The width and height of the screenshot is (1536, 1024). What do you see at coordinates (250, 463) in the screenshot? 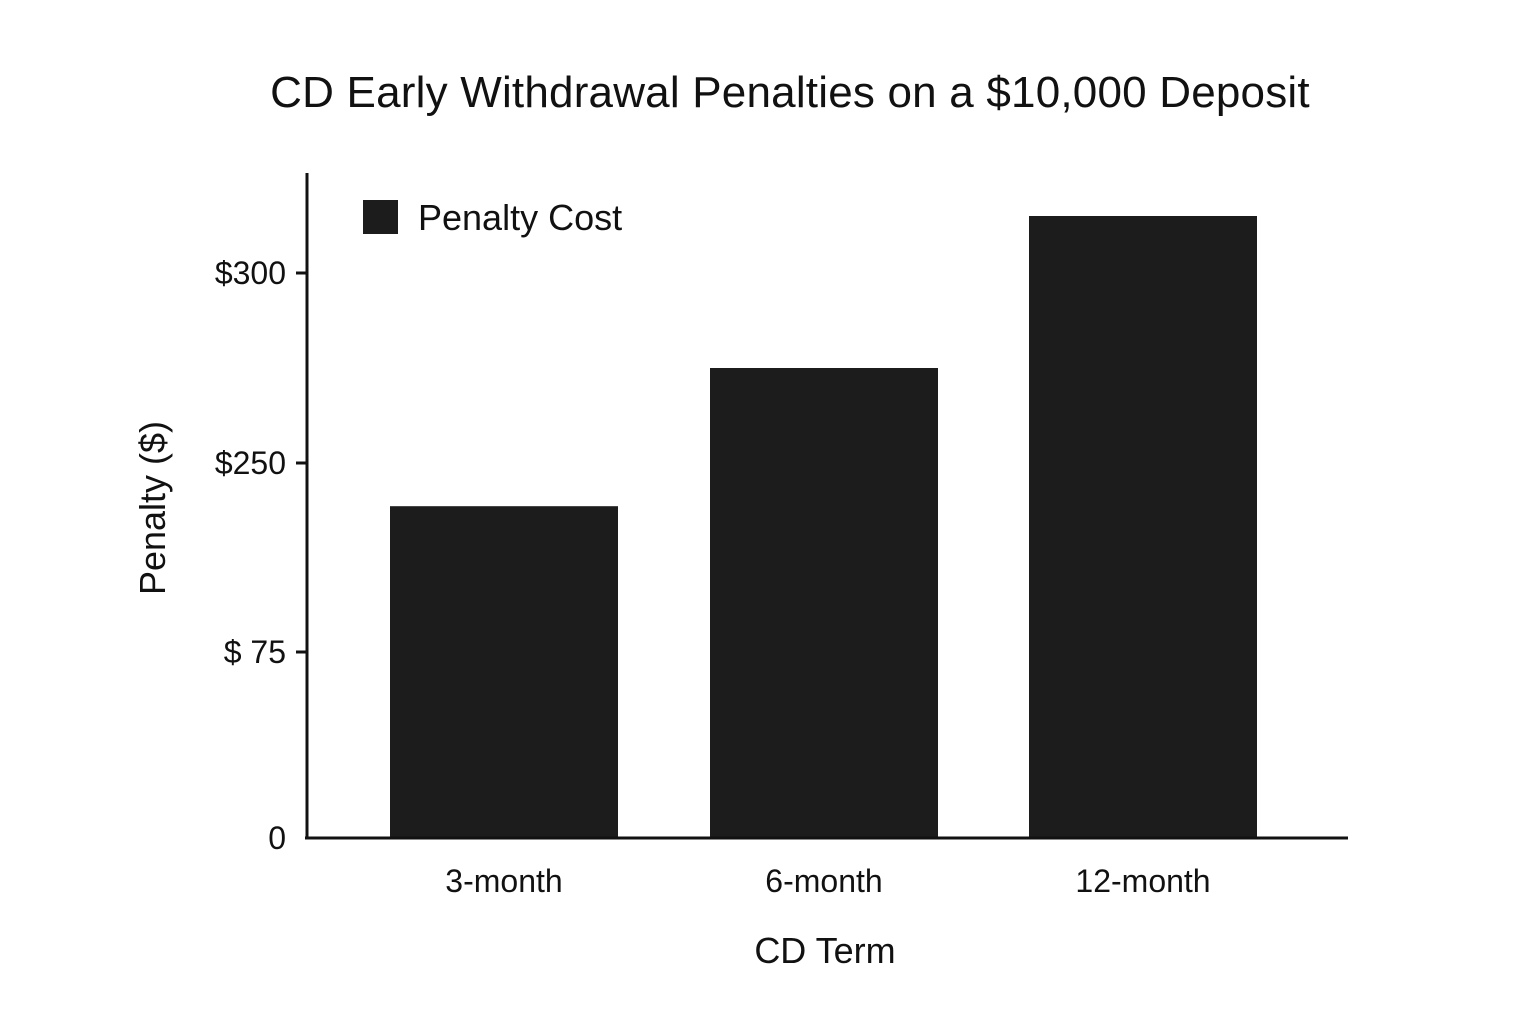
I see `y-tick-label: $250` at bounding box center [250, 463].